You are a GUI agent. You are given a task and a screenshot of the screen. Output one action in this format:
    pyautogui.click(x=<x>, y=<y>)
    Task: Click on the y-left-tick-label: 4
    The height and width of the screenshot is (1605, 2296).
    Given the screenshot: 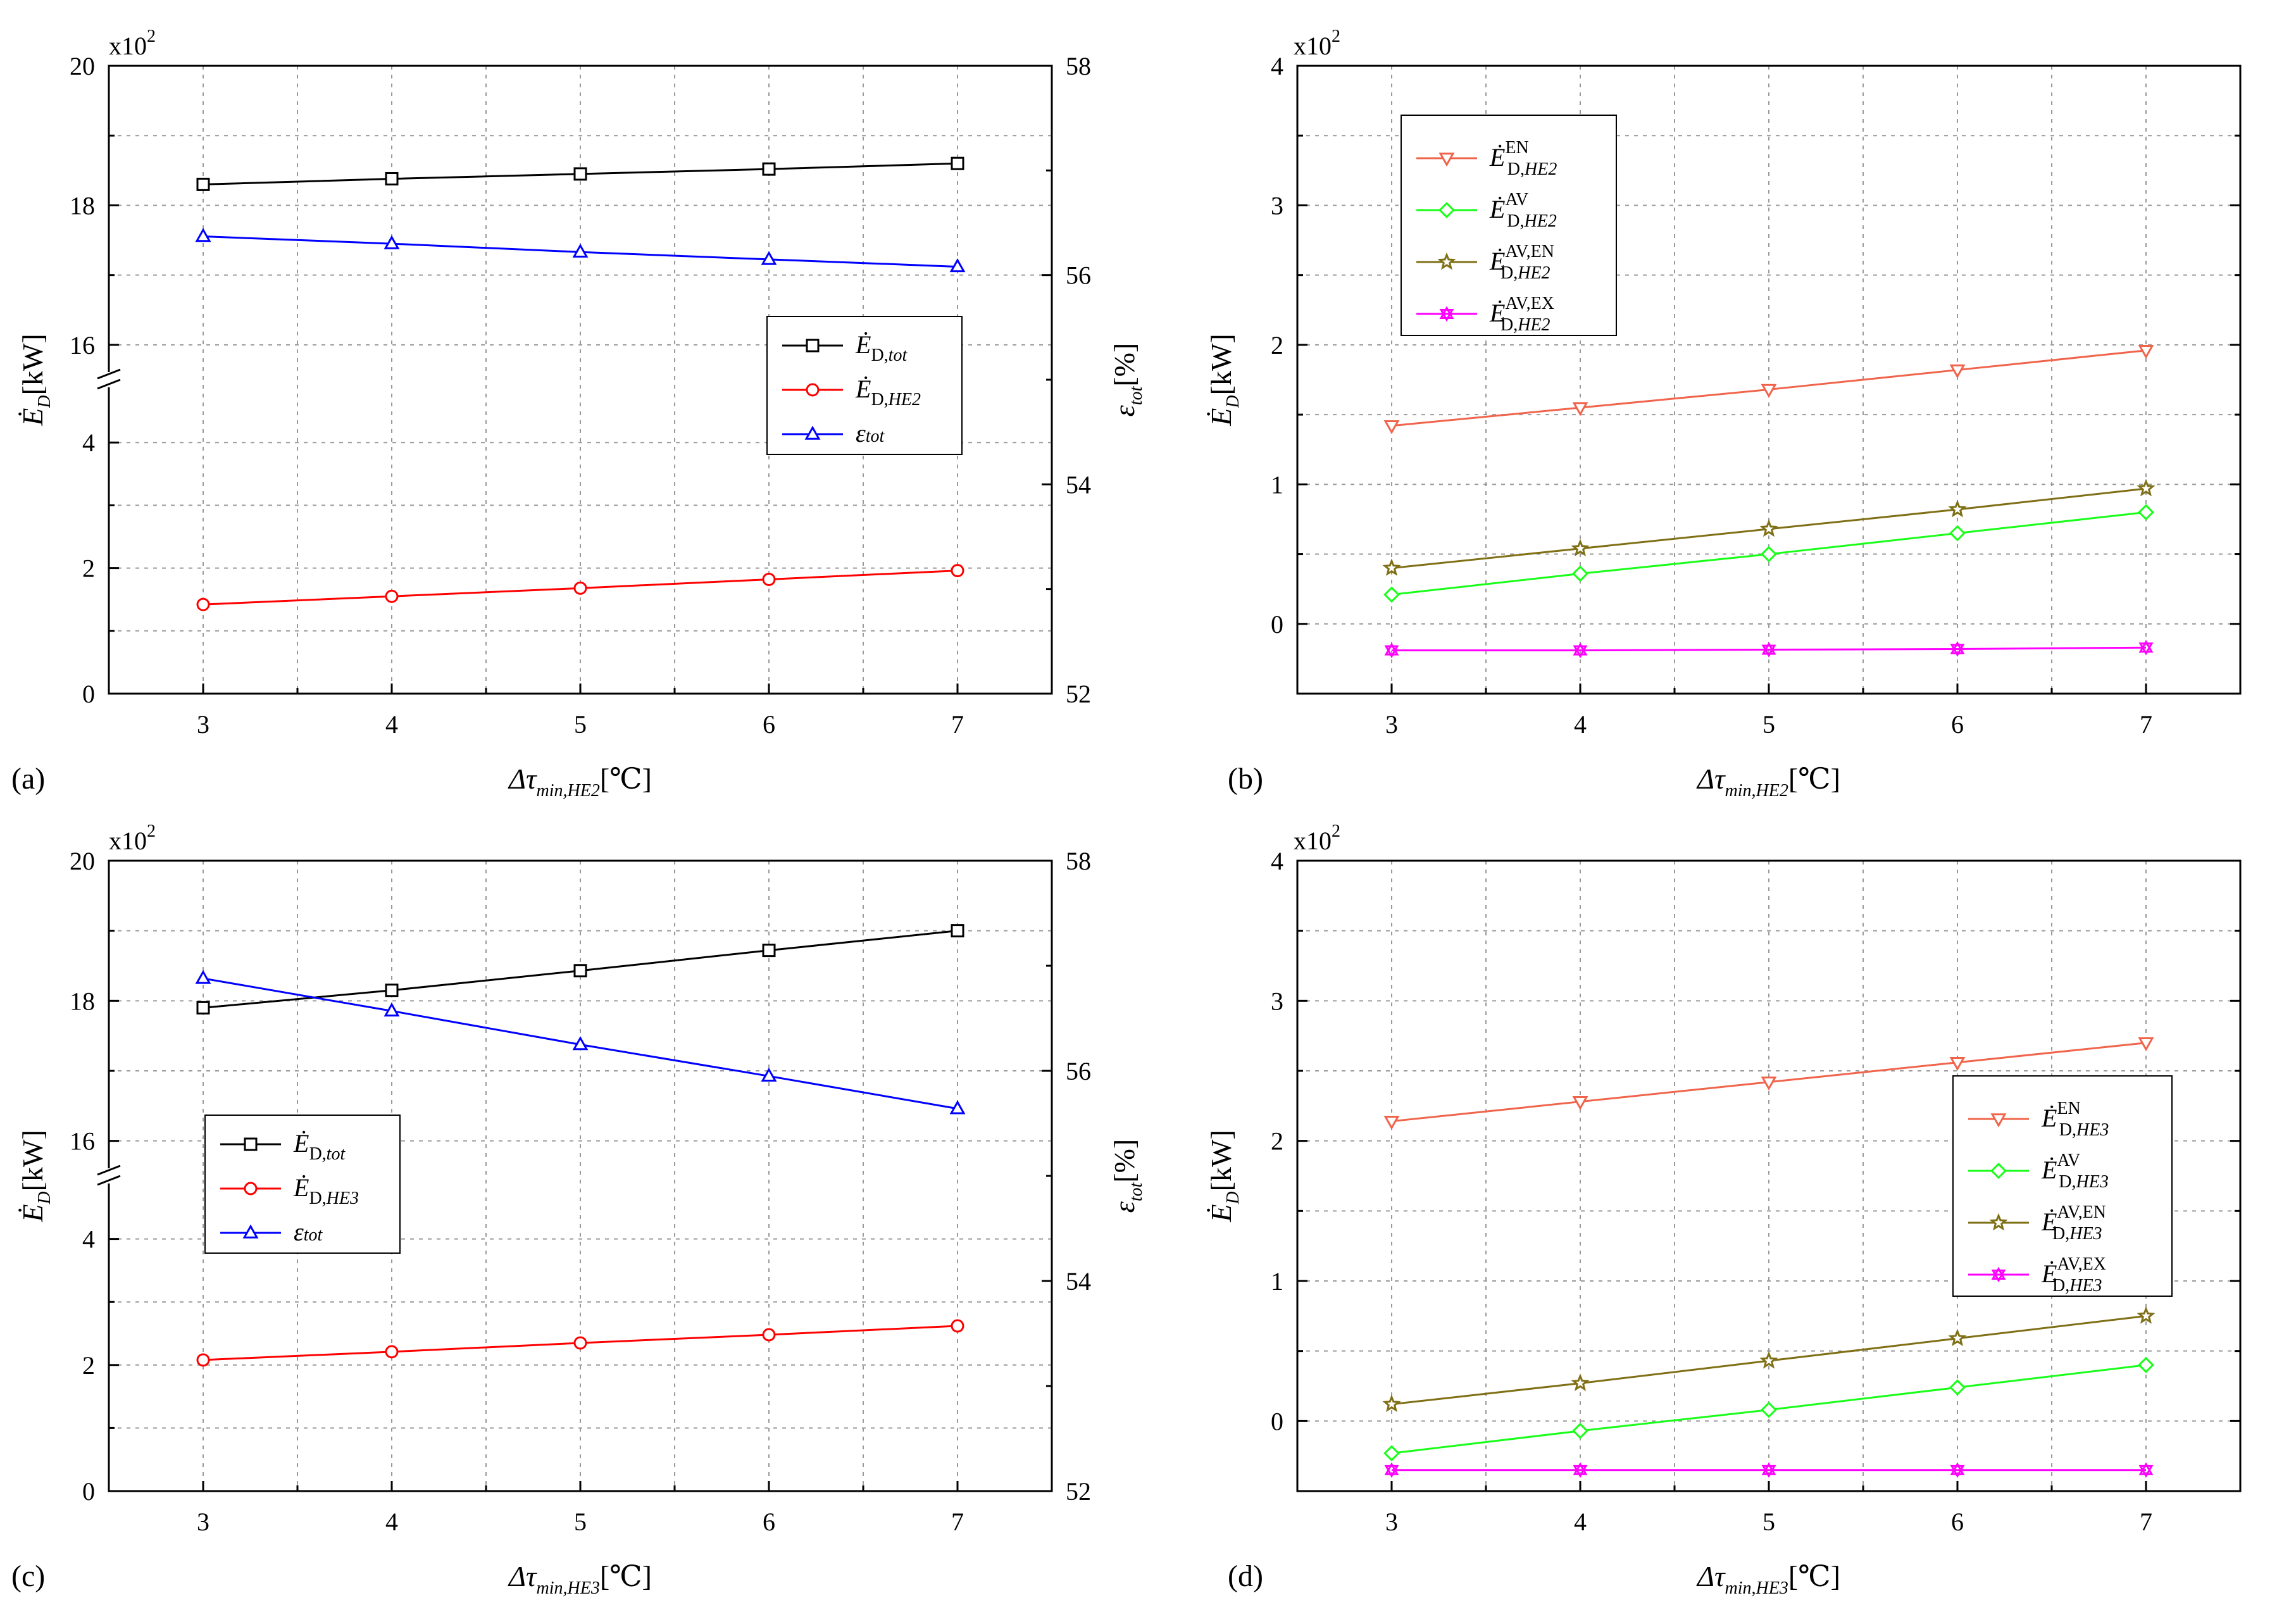 What is the action you would take?
    pyautogui.click(x=88, y=1239)
    